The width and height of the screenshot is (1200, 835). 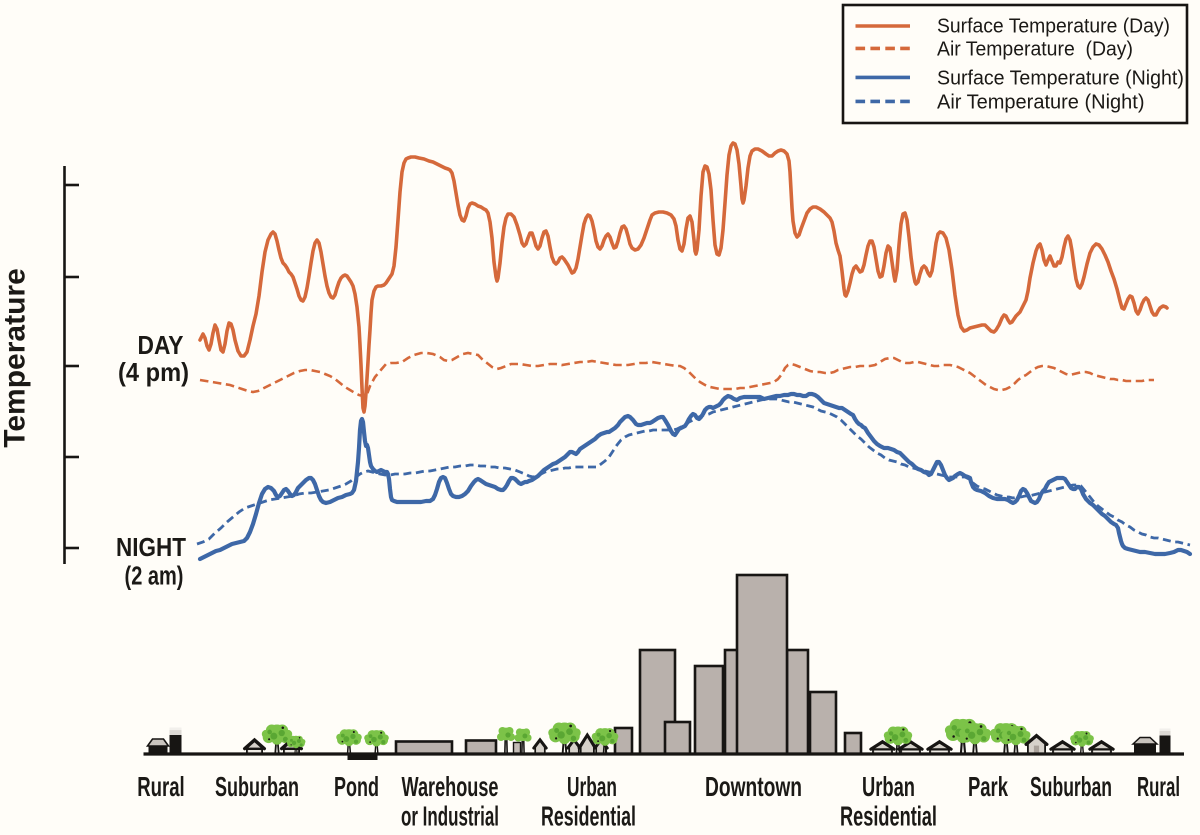 What do you see at coordinates (1053, 26) in the screenshot?
I see `svg-text: Surface Temperature (Day)` at bounding box center [1053, 26].